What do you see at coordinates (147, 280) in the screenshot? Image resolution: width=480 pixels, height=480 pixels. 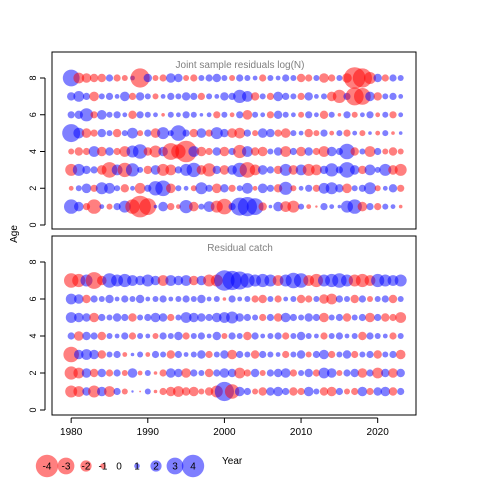 I see `bubble-age7-1990` at bounding box center [147, 280].